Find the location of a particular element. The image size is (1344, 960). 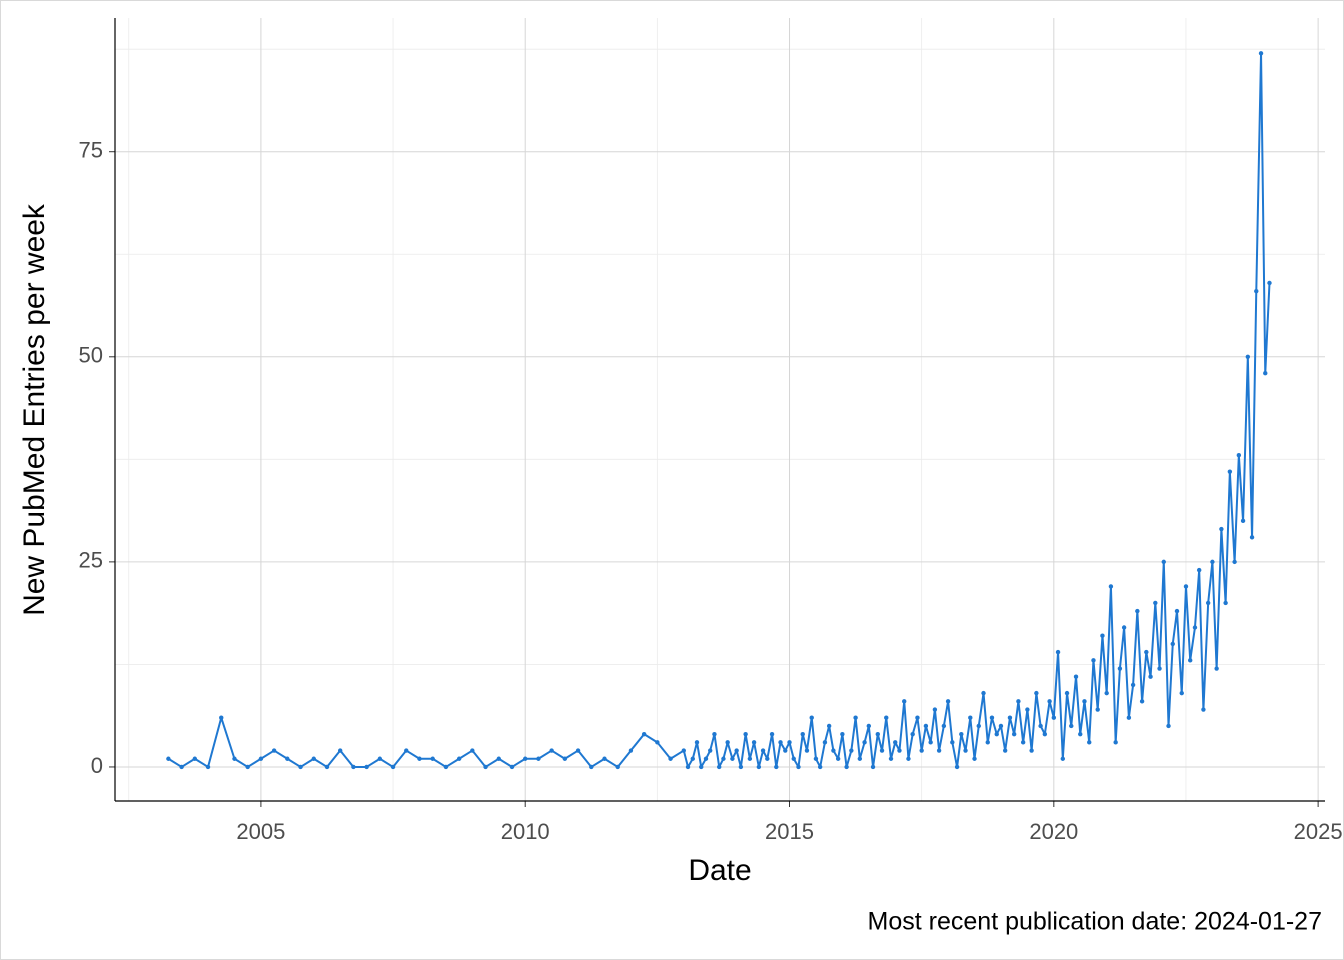

caption: Most recent publication date: 2024-01-27 is located at coordinates (1095, 922).